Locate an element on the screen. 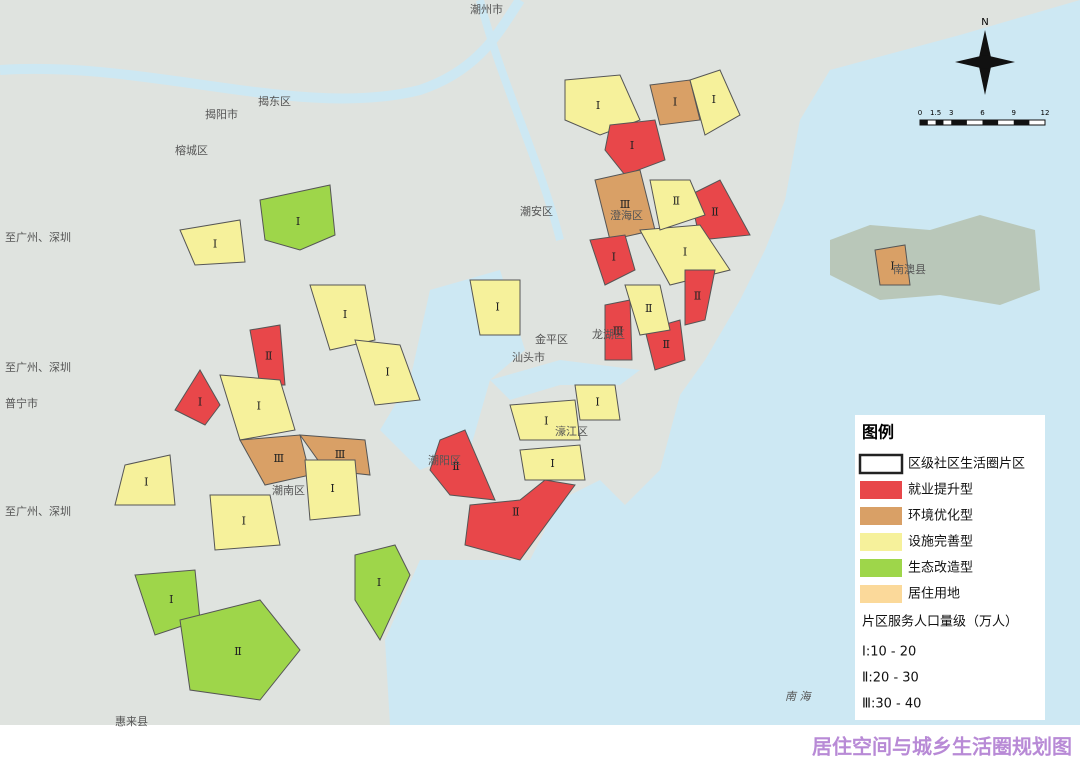 This screenshot has width=1080, height=769. scale-tick-label: 9 is located at coordinates (1014, 113).